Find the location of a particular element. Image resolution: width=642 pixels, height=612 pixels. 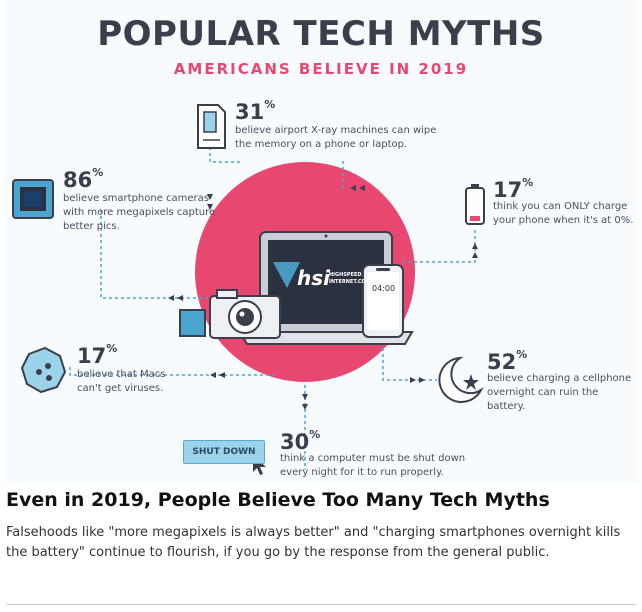

phone-time: 04:00 is located at coordinates (384, 288).